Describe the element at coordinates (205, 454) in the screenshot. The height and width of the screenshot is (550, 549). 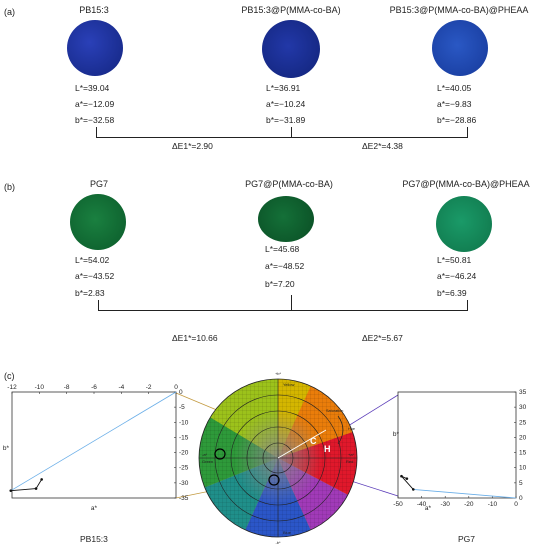
I see `wheel-left-label: -a*` at that location.